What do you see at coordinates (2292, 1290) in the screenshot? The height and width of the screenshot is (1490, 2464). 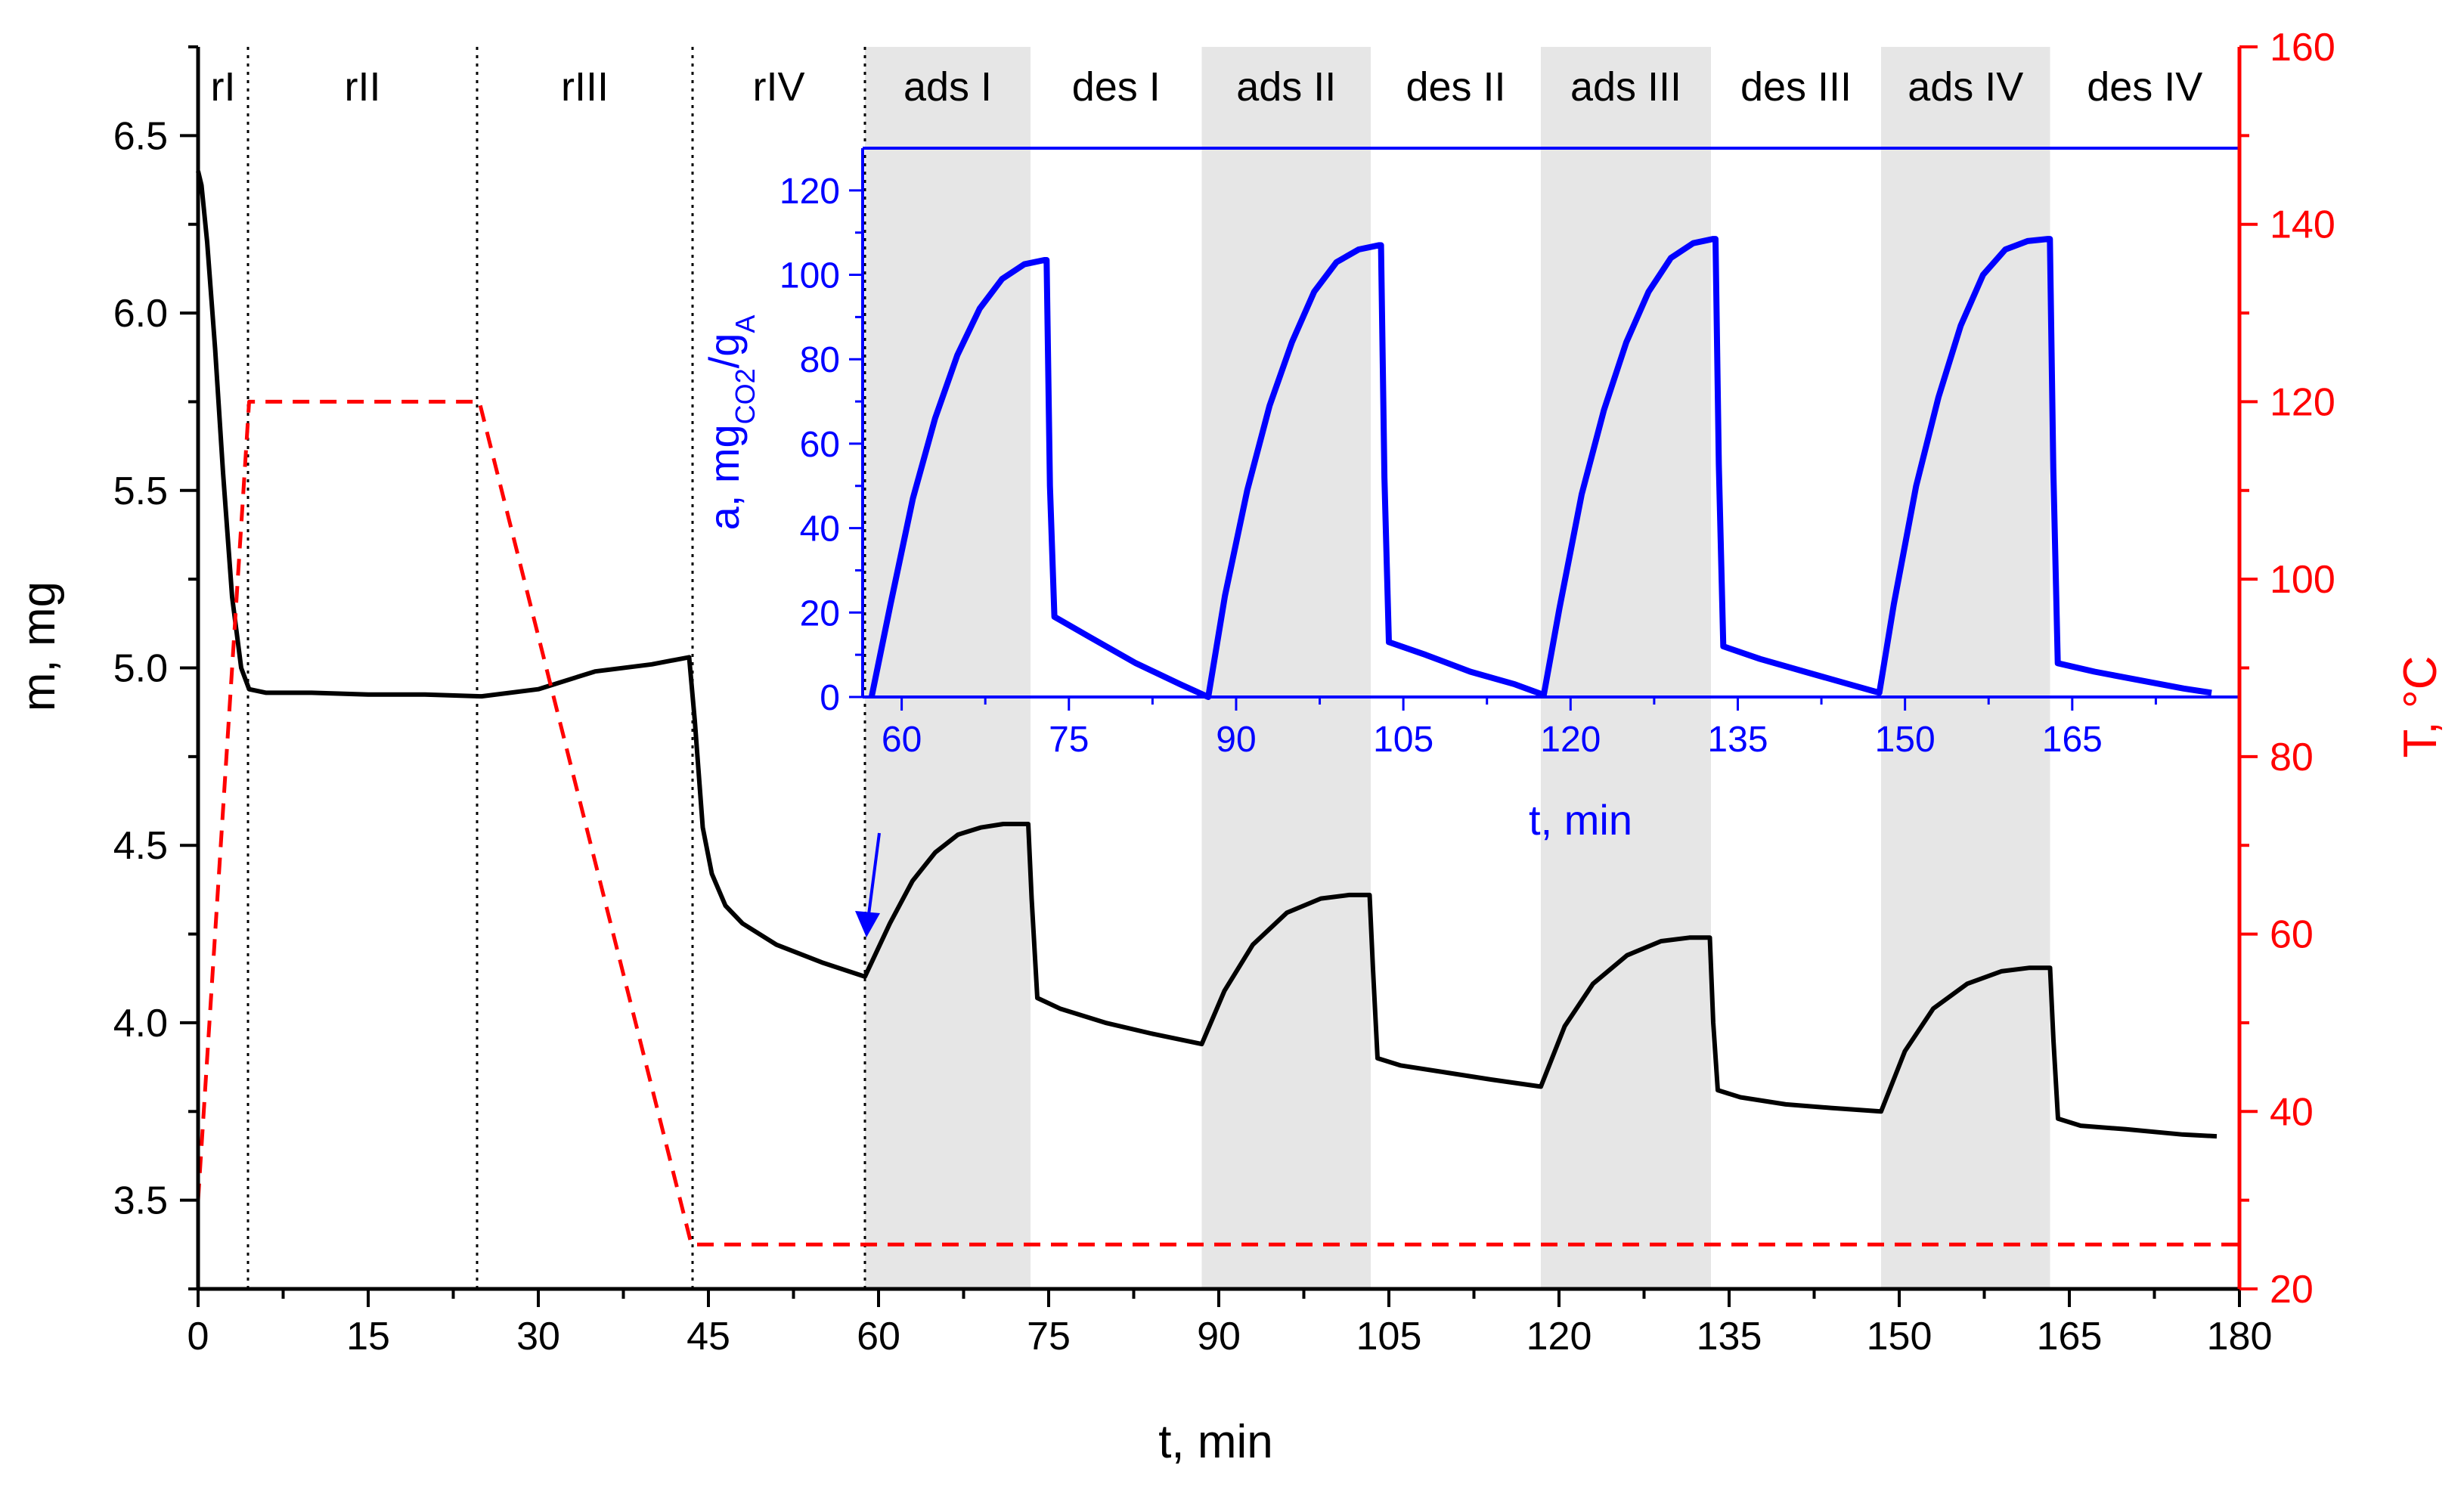 I see `y2-tick-label-20: 20` at bounding box center [2292, 1290].